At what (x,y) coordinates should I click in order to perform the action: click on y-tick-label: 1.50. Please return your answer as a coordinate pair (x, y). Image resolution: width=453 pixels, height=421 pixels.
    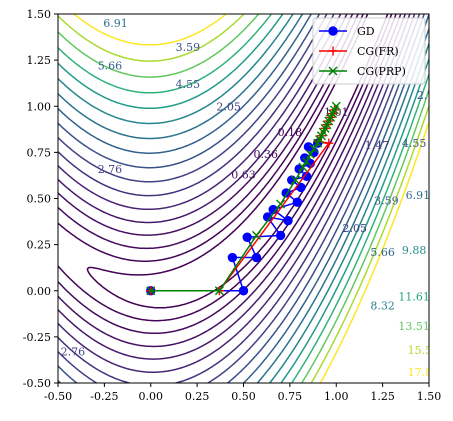
    Looking at the image, I should click on (39, 14).